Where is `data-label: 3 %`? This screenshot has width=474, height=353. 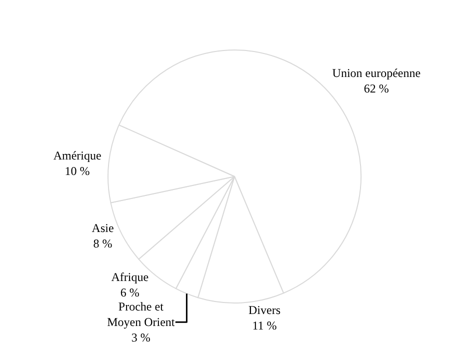 data-label: 3 % is located at coordinates (140, 337).